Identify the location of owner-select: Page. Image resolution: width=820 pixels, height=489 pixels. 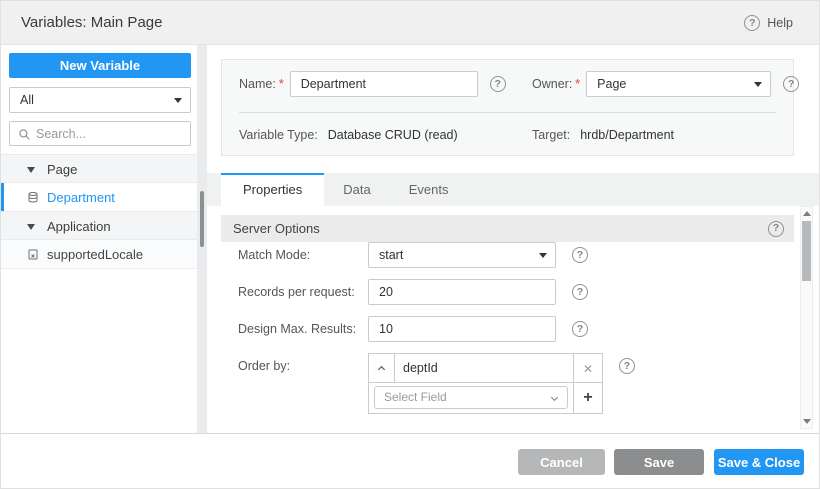
(679, 84).